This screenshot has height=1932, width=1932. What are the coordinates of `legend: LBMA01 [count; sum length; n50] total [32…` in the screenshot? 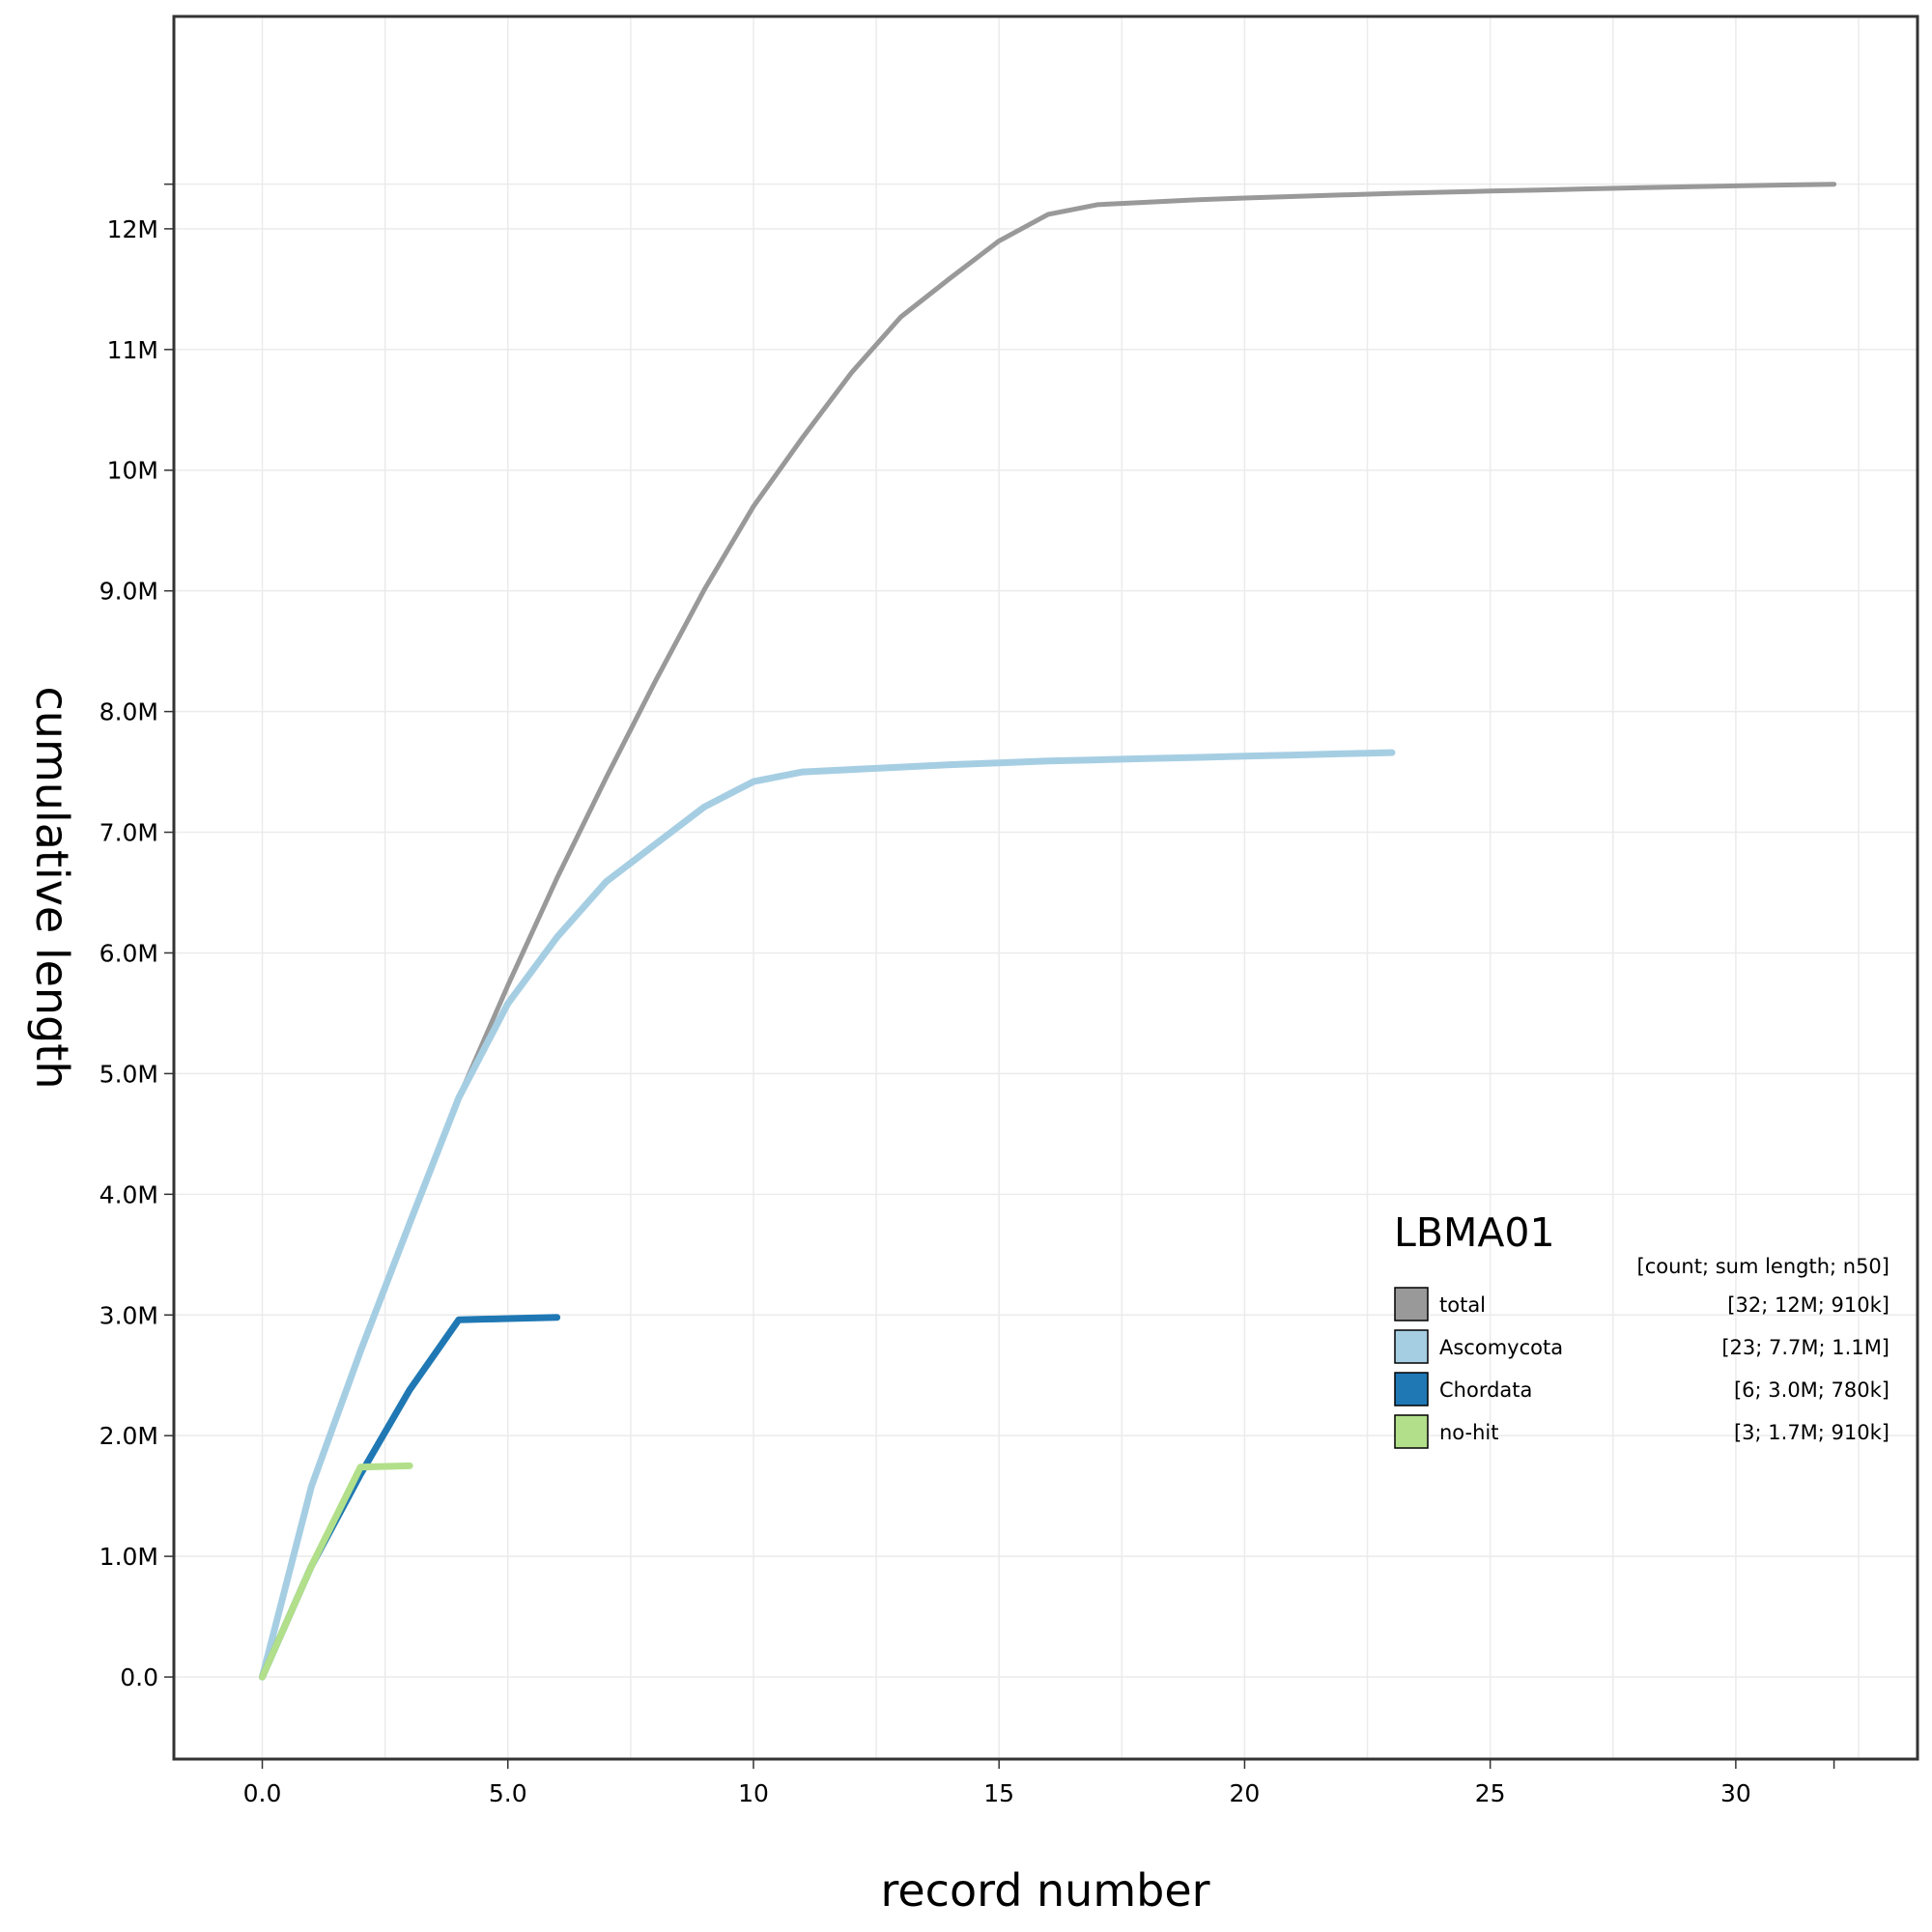 It's located at (1642, 1329).